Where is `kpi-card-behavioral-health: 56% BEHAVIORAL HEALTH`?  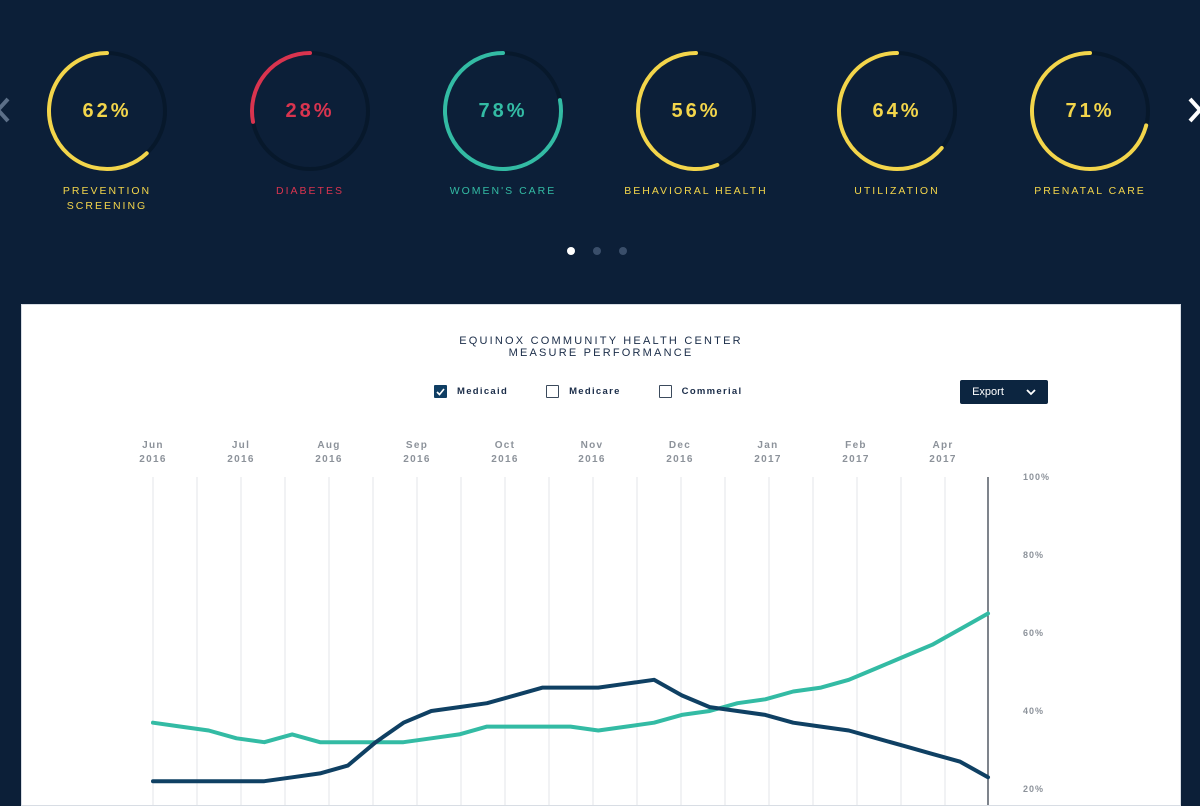
kpi-card-behavioral-health: 56% BEHAVIORAL HEALTH is located at coordinates (696, 124).